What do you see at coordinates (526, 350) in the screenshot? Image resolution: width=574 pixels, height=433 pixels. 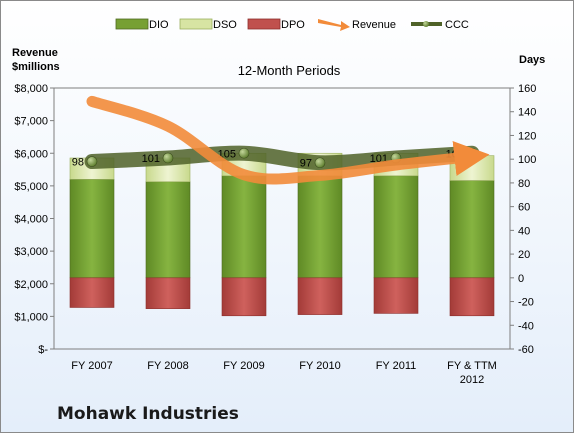 I see `y-right-tick-label: -60` at bounding box center [526, 350].